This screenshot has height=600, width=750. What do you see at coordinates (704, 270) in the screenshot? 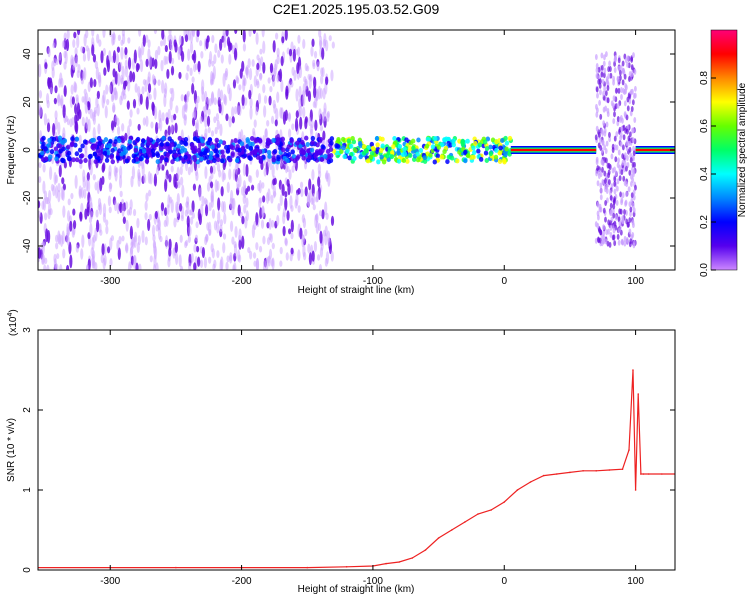
I see `colorbar-tick-label: 0.0` at bounding box center [704, 270].